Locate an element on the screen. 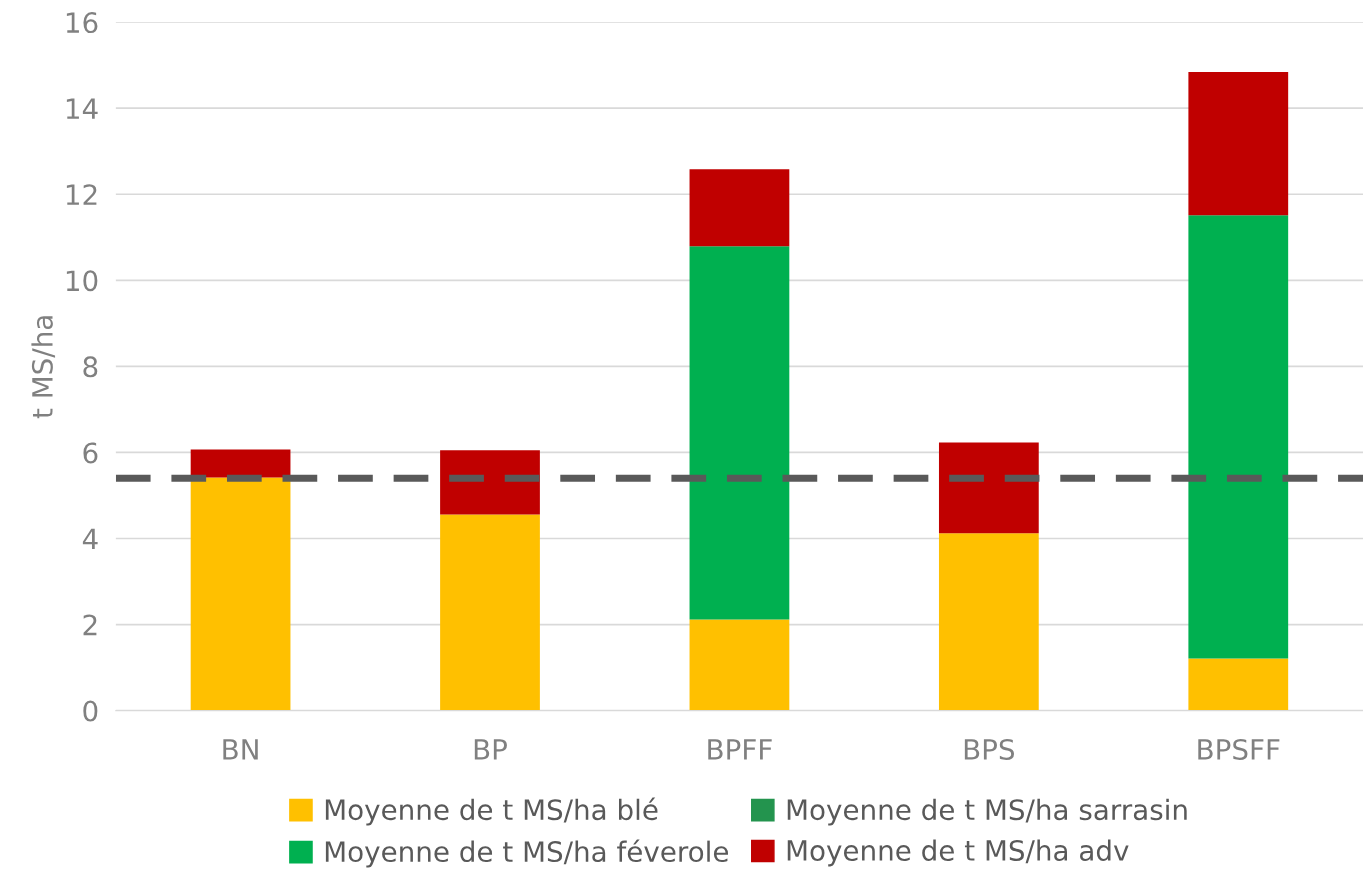 Image resolution: width=1363 pixels, height=885 pixels. y-tick-label: 0 is located at coordinates (90, 711).